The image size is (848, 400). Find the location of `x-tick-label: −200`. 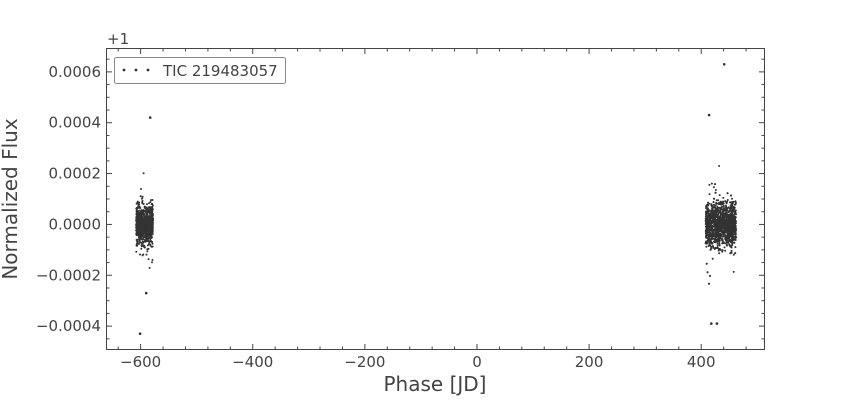

x-tick-label: −200 is located at coordinates (364, 362).